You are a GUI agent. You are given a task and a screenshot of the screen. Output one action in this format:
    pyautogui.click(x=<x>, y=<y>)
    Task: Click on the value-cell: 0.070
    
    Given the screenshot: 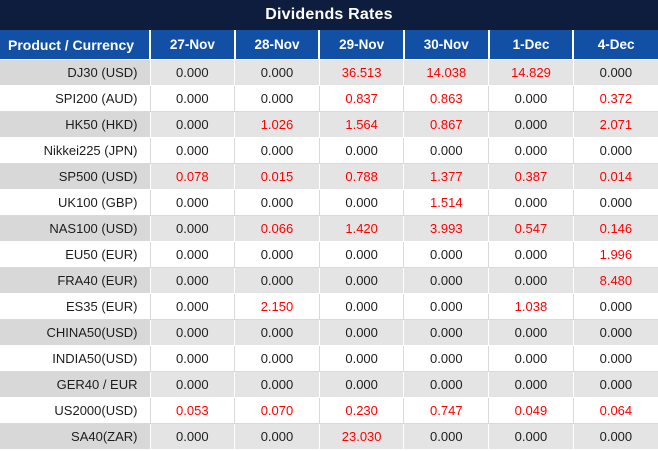 What is the action you would take?
    pyautogui.click(x=277, y=410)
    